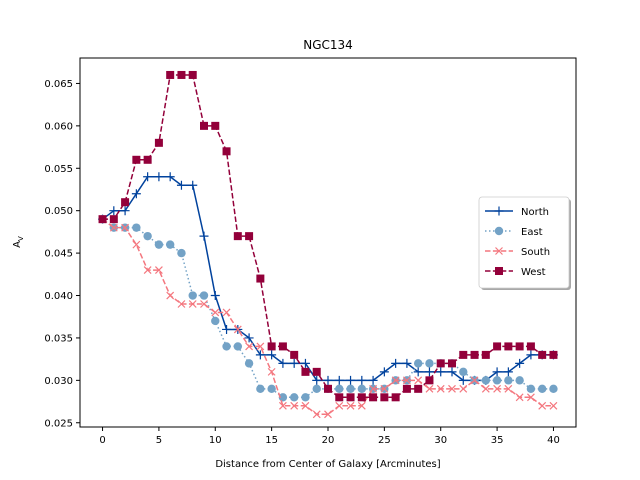 The width and height of the screenshot is (640, 480). I want to click on x-tick-label: 0, so click(102, 440).